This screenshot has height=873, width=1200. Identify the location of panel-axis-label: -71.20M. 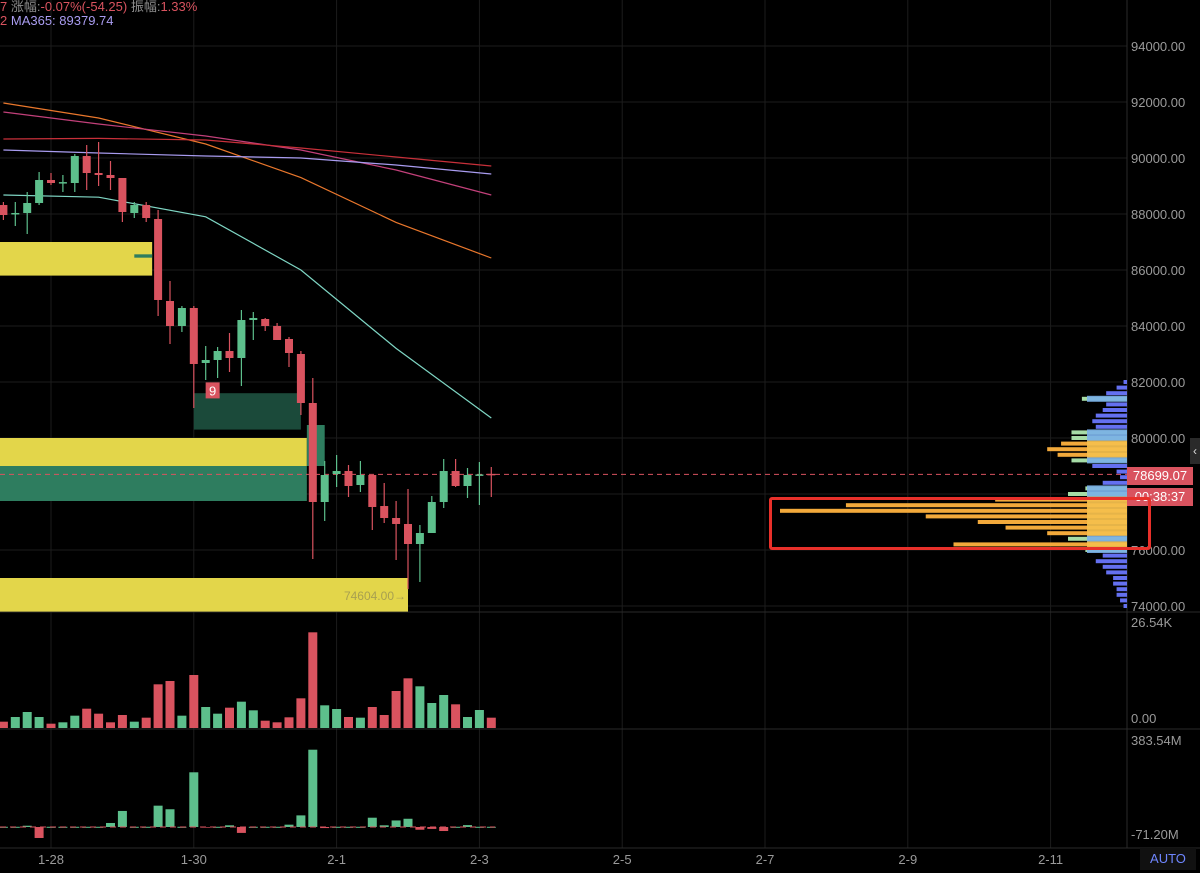
(1155, 834).